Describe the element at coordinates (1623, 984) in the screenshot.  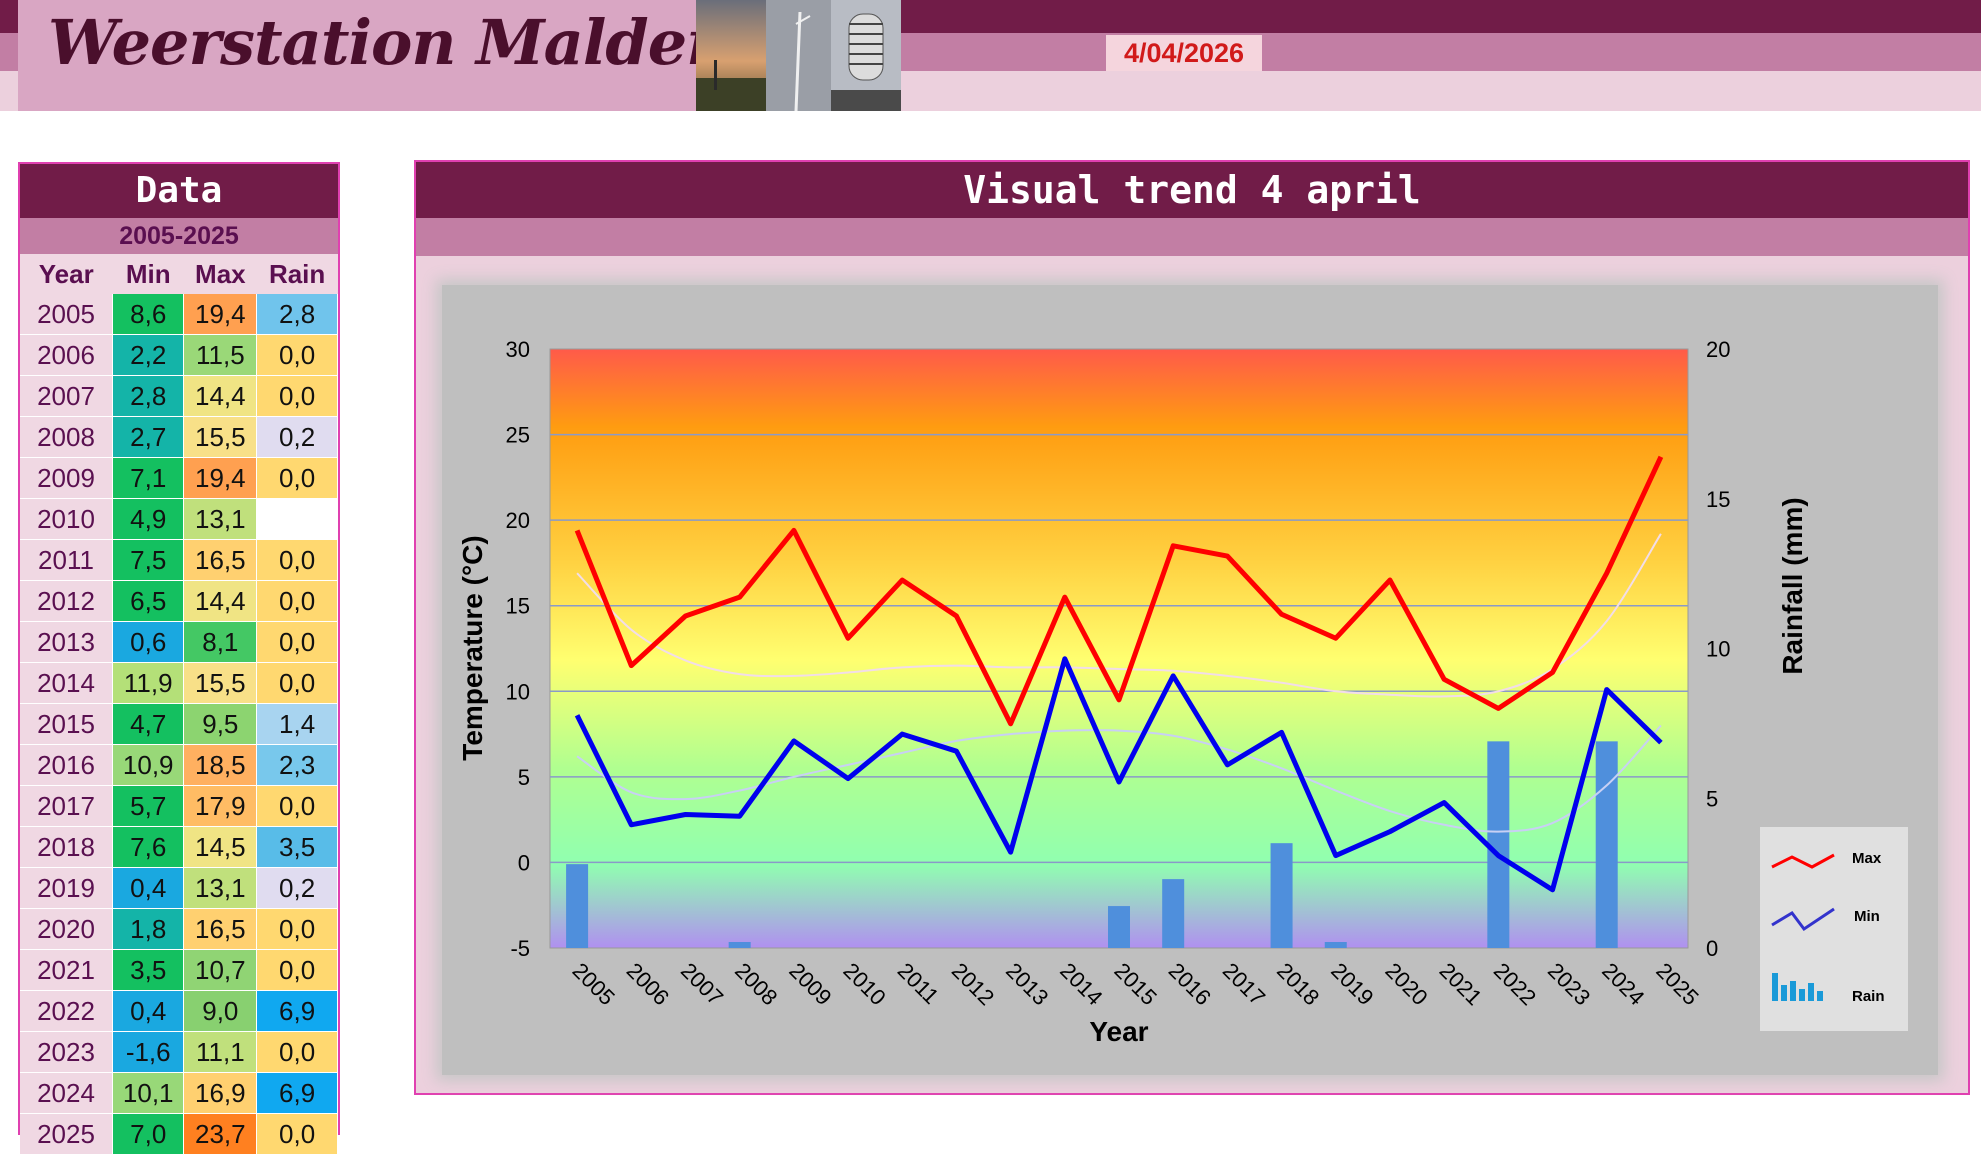
I see `x-tick-label: 2024` at that location.